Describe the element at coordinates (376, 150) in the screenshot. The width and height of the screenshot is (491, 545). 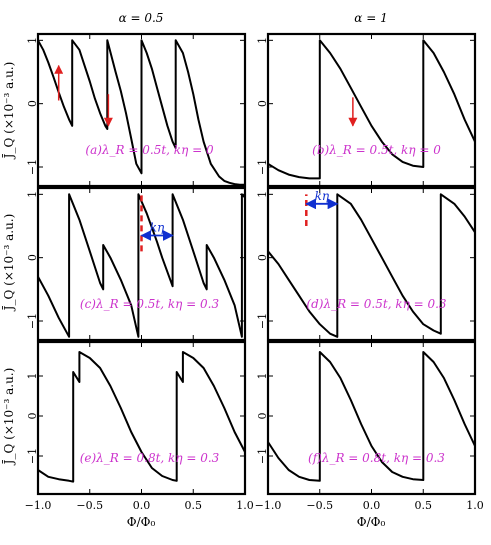
I see `panel-annotation-b: (b)λ_R = 0.5t, kη = 0` at that location.